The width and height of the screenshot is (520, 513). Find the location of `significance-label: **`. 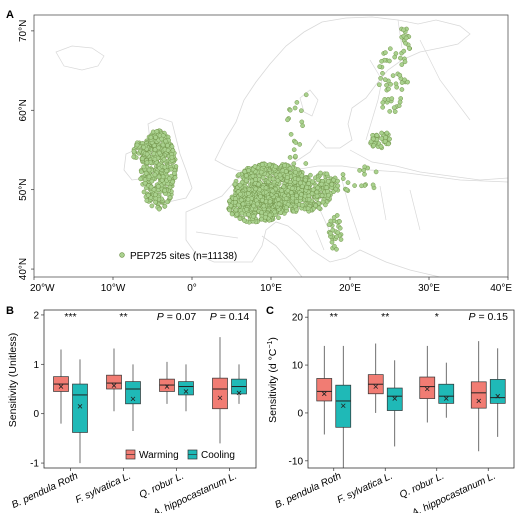

significance-label: ** is located at coordinates (334, 317).